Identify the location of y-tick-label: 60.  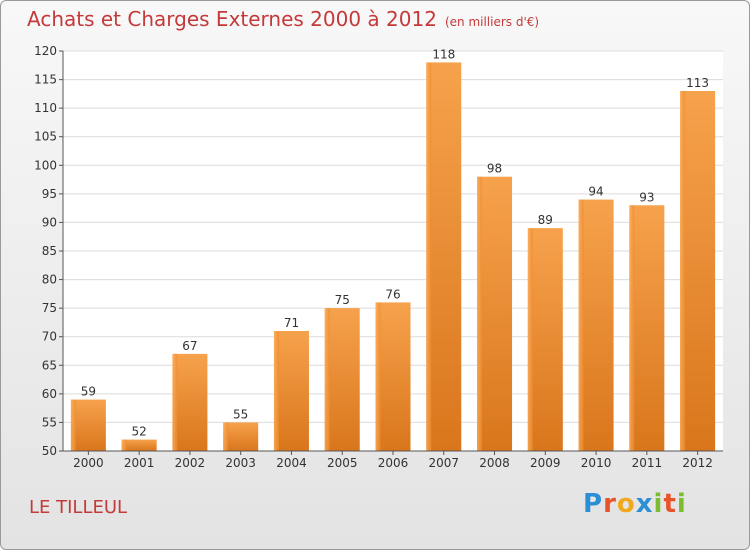
(49, 394).